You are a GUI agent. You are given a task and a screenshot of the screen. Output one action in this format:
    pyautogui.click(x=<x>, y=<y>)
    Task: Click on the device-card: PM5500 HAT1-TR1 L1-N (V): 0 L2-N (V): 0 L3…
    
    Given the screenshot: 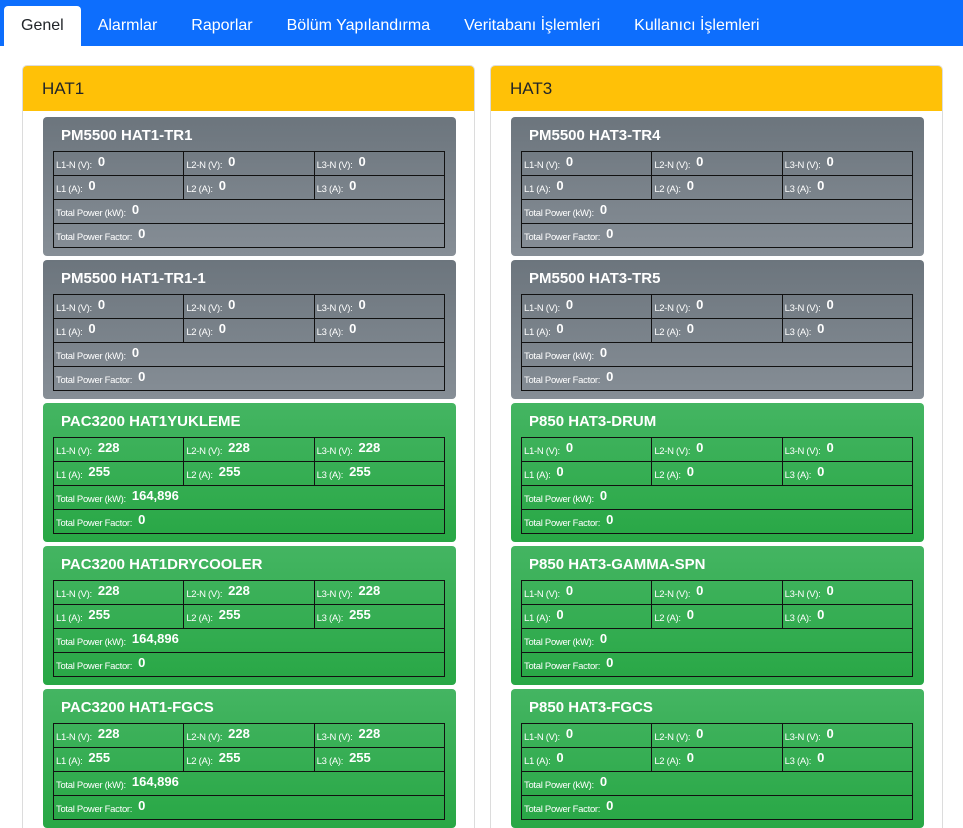 What is the action you would take?
    pyautogui.click(x=249, y=186)
    